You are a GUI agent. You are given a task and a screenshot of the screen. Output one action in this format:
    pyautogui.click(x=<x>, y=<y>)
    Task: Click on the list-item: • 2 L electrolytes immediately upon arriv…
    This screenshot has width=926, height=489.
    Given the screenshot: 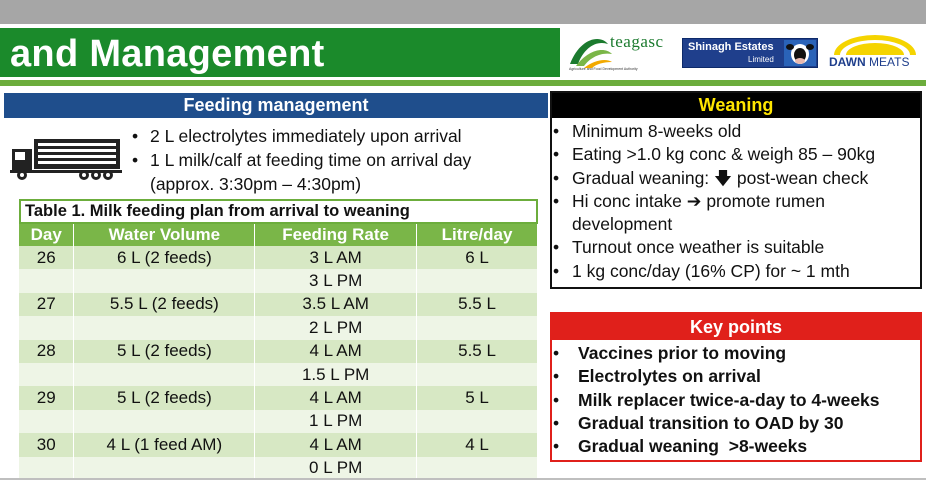 What is the action you would take?
    pyautogui.click(x=297, y=136)
    